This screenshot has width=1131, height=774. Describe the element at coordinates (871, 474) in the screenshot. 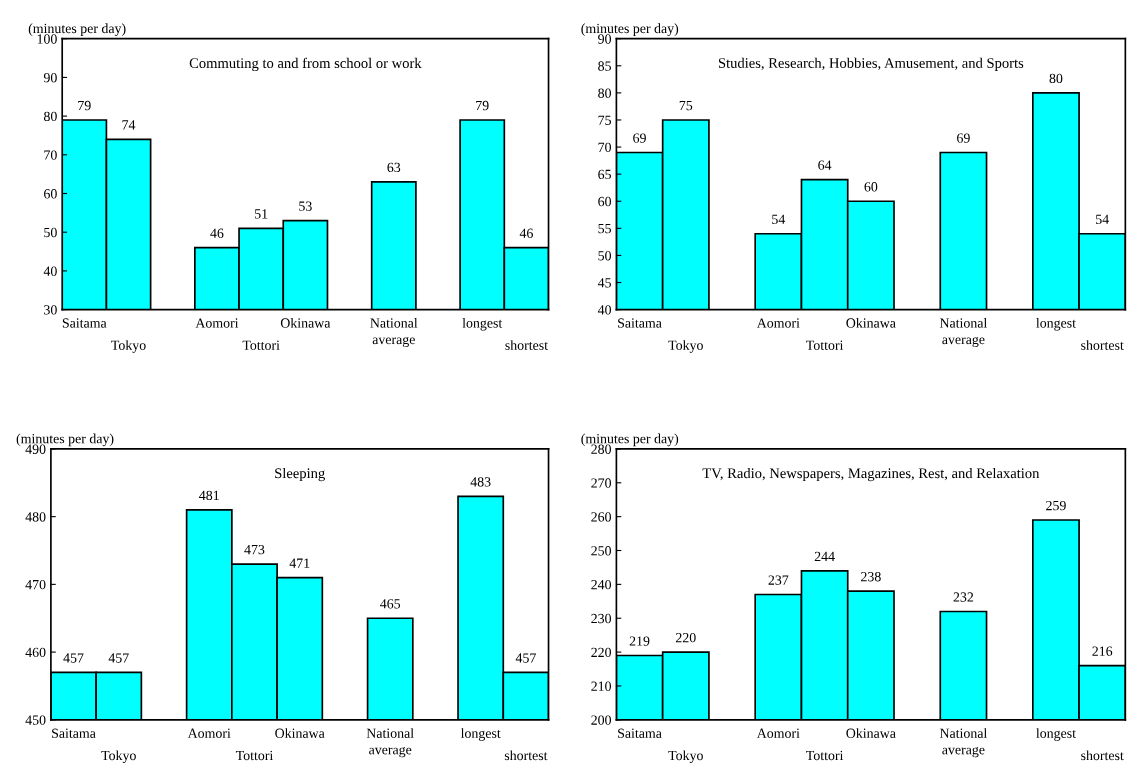

I see `text: TV, Radio, Newspapers, Magazines, Rest, and Relaxation` at that location.